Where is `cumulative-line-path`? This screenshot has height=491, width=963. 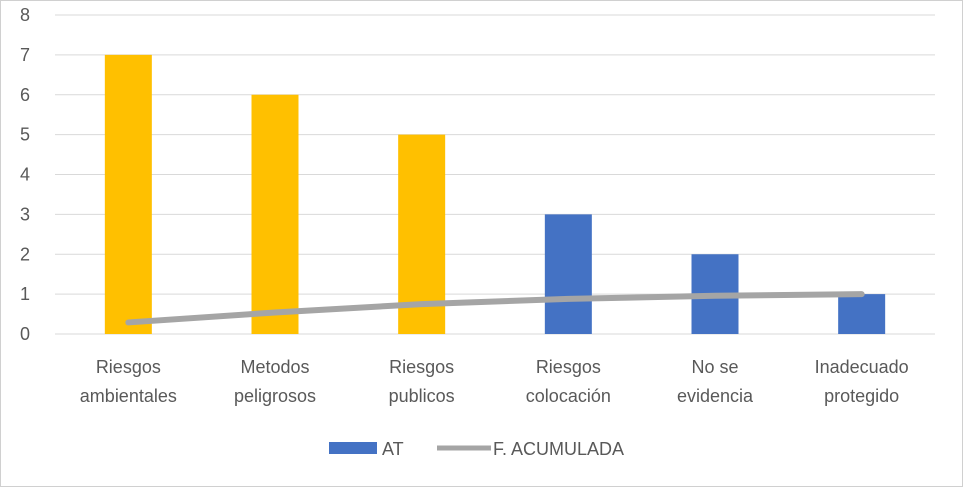 cumulative-line-path is located at coordinates (495, 308).